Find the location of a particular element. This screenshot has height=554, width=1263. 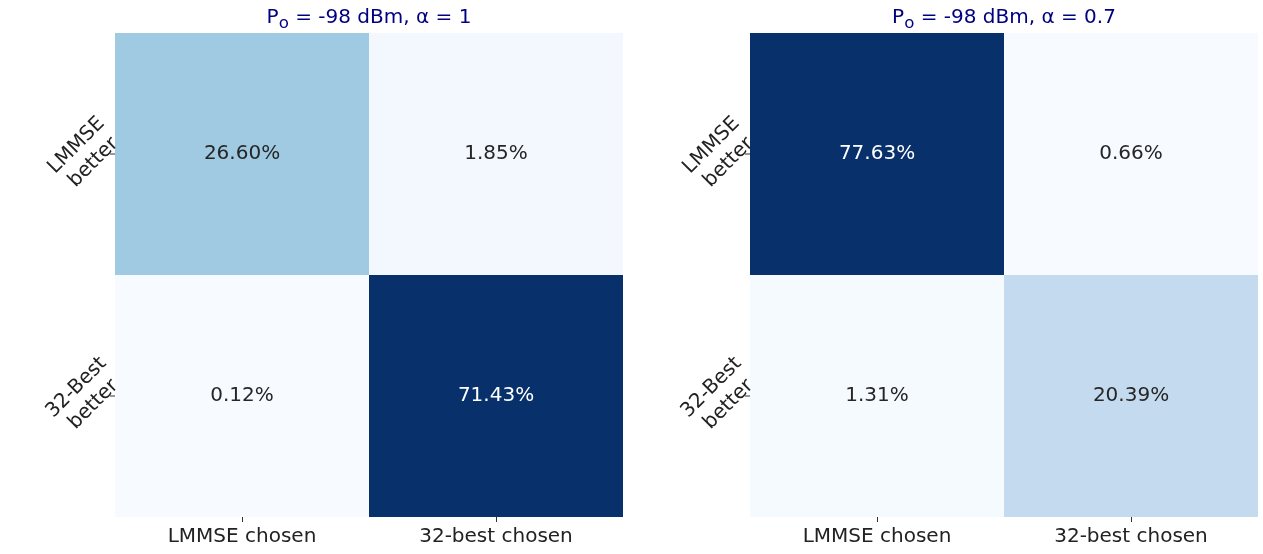

data-label: 71.43% is located at coordinates (496, 394).